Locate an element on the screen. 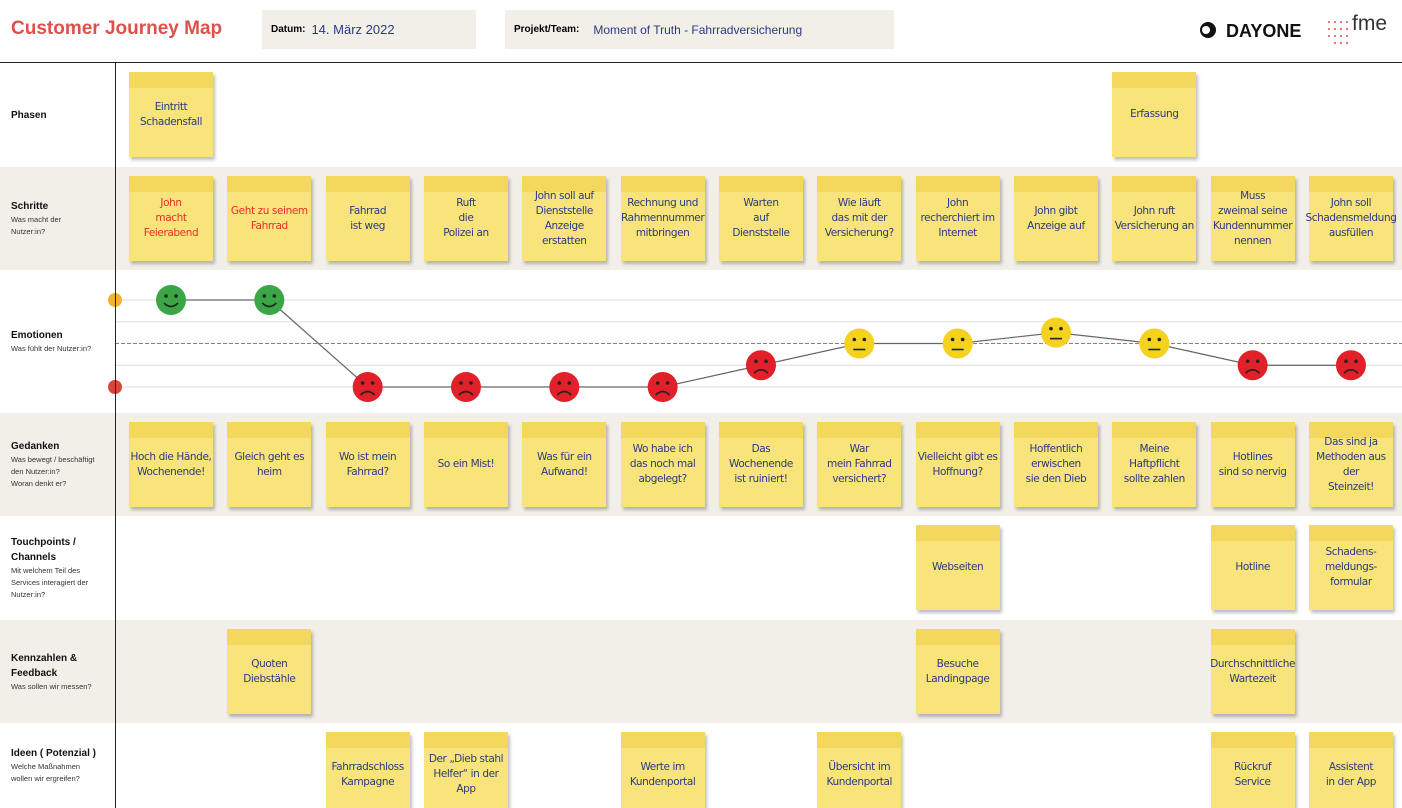 This screenshot has width=1402, height=808. sticky-note: Erfassung is located at coordinates (1154, 114).